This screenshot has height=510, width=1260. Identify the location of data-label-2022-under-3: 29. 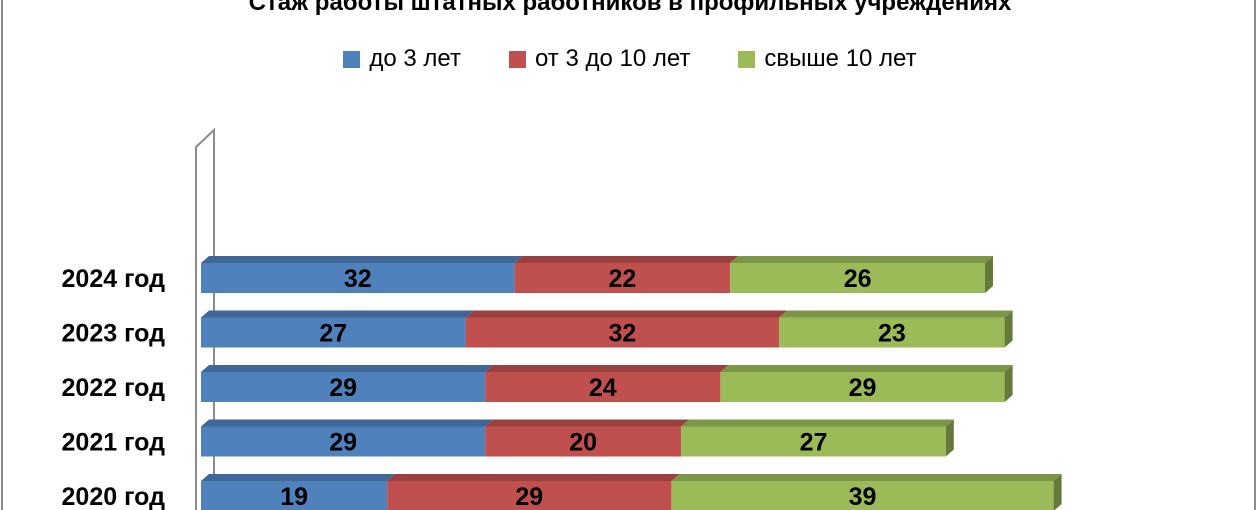
(343, 388).